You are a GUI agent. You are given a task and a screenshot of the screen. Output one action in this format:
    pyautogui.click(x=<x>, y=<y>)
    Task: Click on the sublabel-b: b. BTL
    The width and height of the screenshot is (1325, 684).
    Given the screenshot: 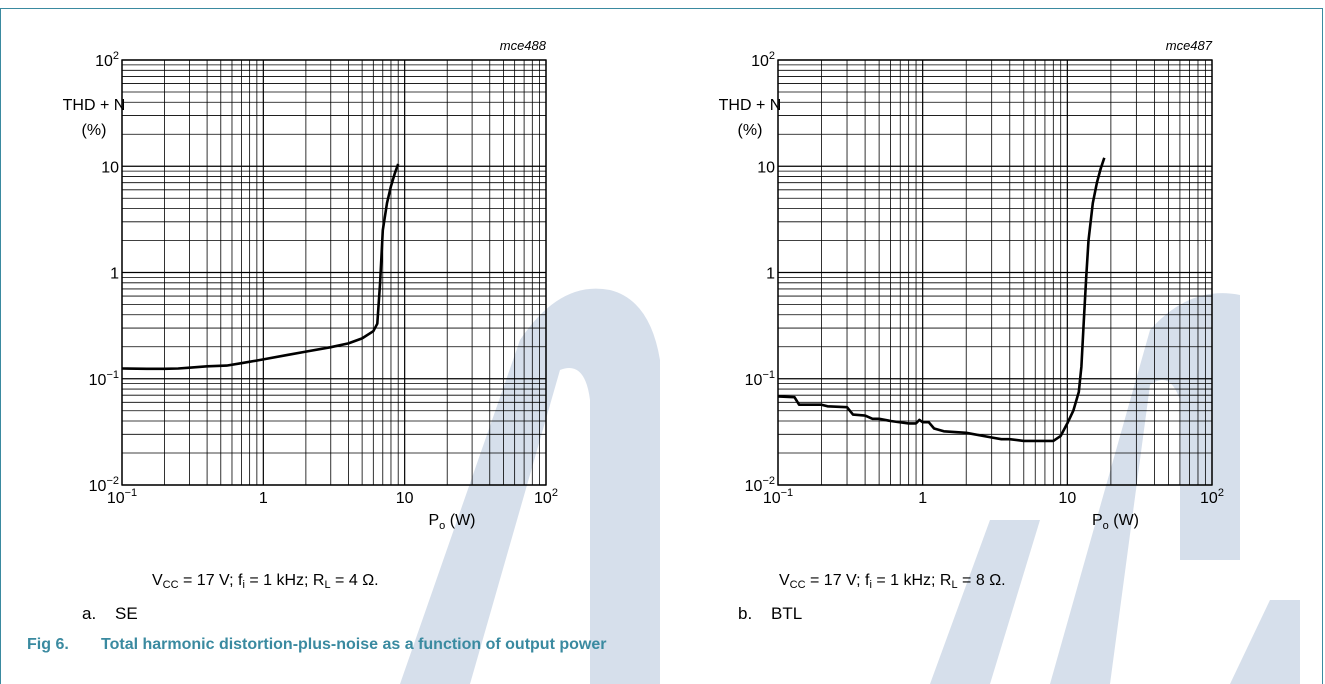 What is the action you would take?
    pyautogui.click(x=770, y=613)
    